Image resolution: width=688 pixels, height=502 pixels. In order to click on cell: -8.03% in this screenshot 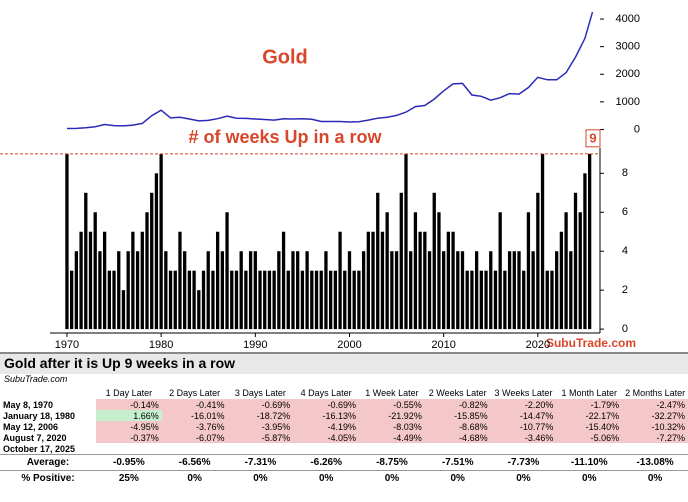, I will do `click(392, 426)`.